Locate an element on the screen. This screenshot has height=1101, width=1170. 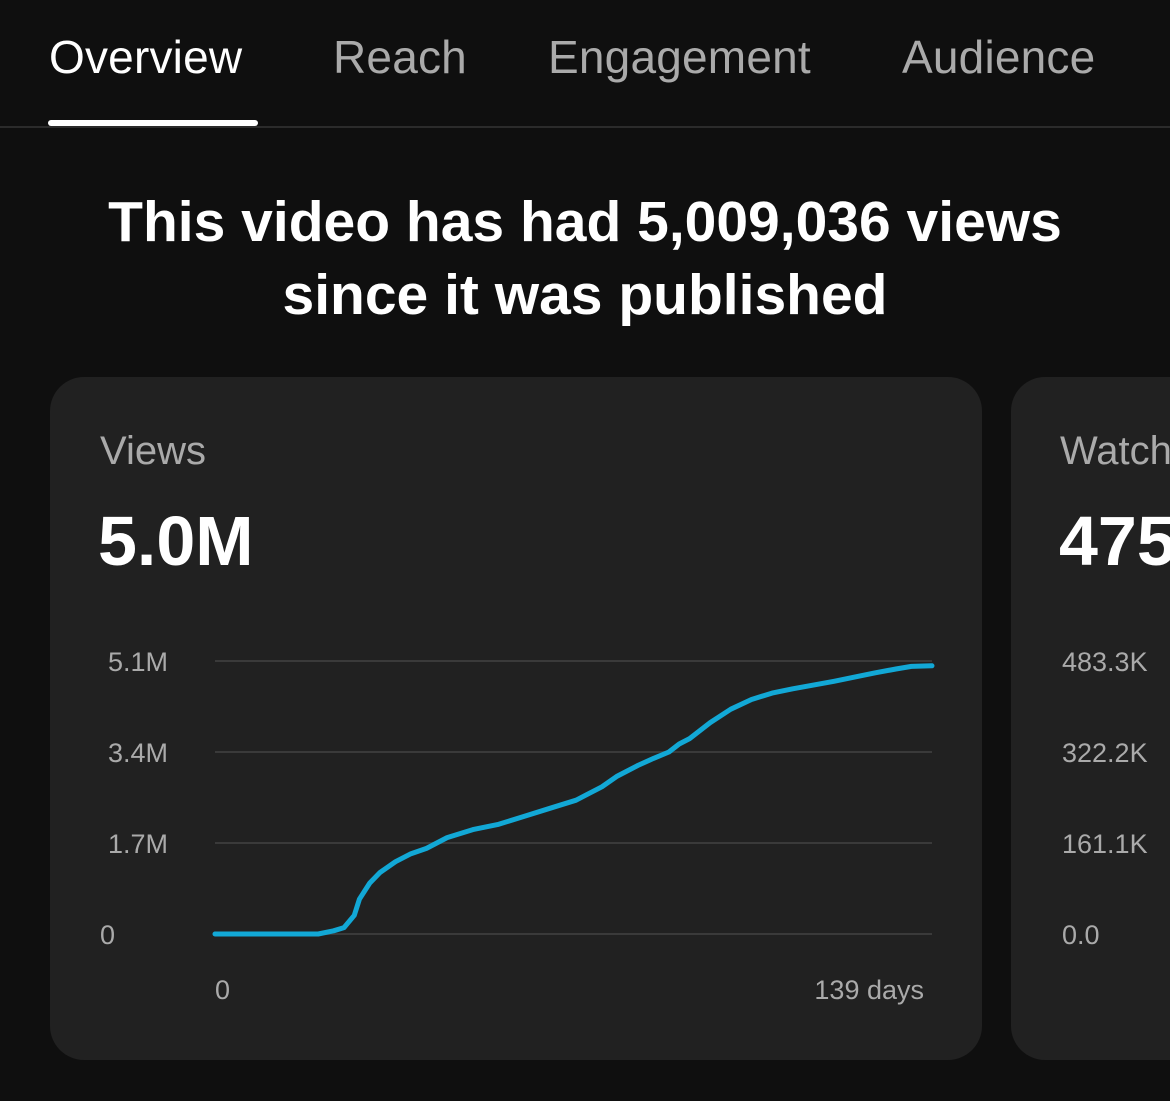
y-tick-label: 3.4M is located at coordinates (138, 753).